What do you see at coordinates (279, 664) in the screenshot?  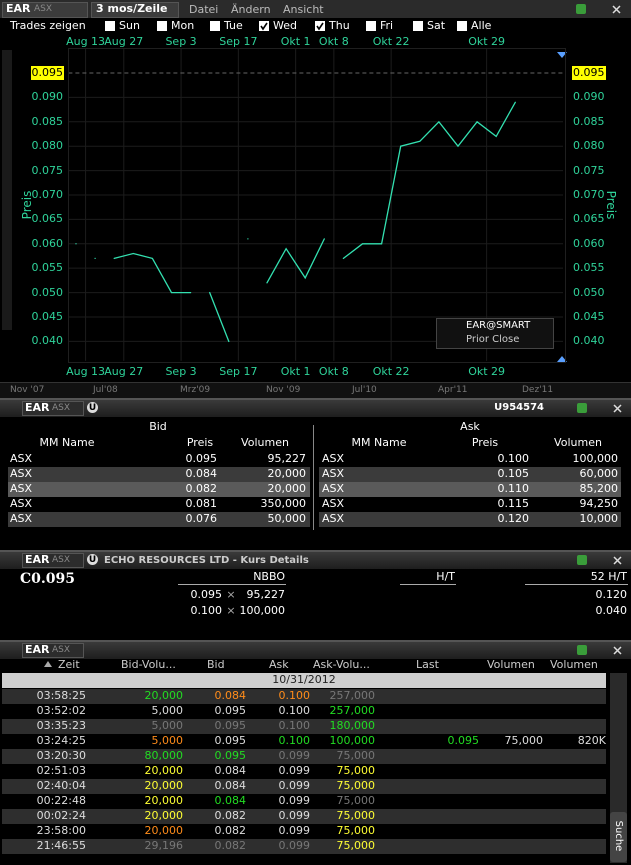 I see `column-header: Ask` at bounding box center [279, 664].